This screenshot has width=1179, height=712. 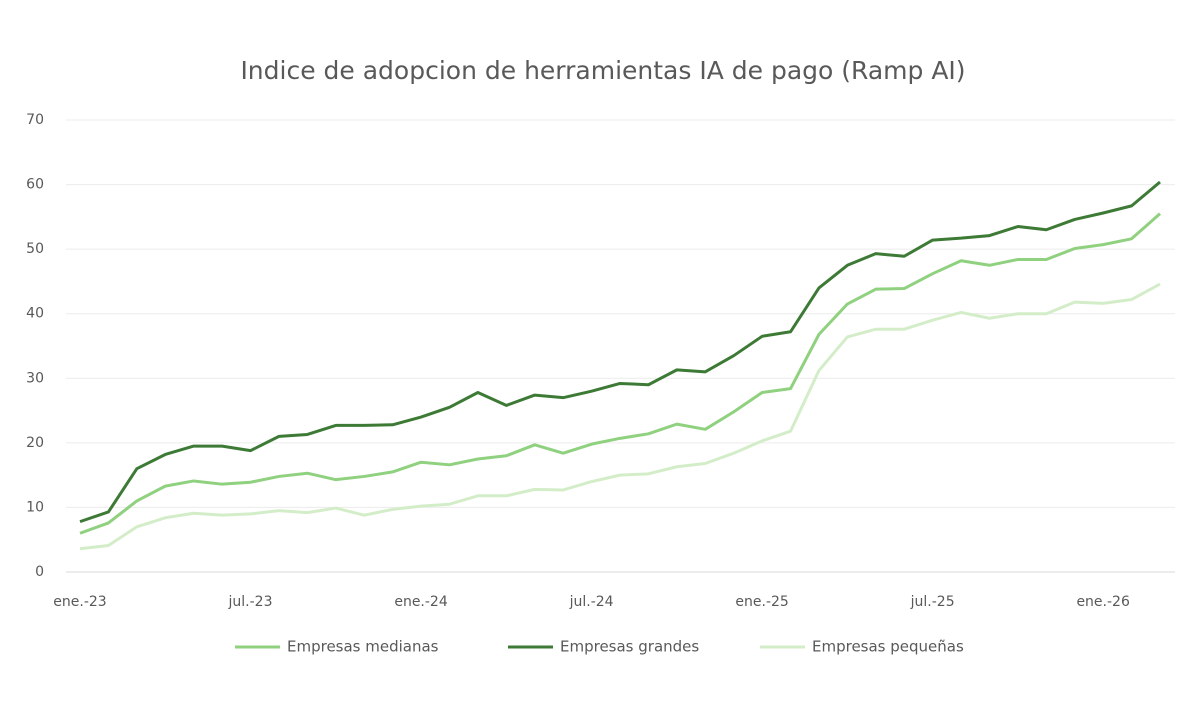 I want to click on legend-label: Empresas grandes, so click(x=629, y=647).